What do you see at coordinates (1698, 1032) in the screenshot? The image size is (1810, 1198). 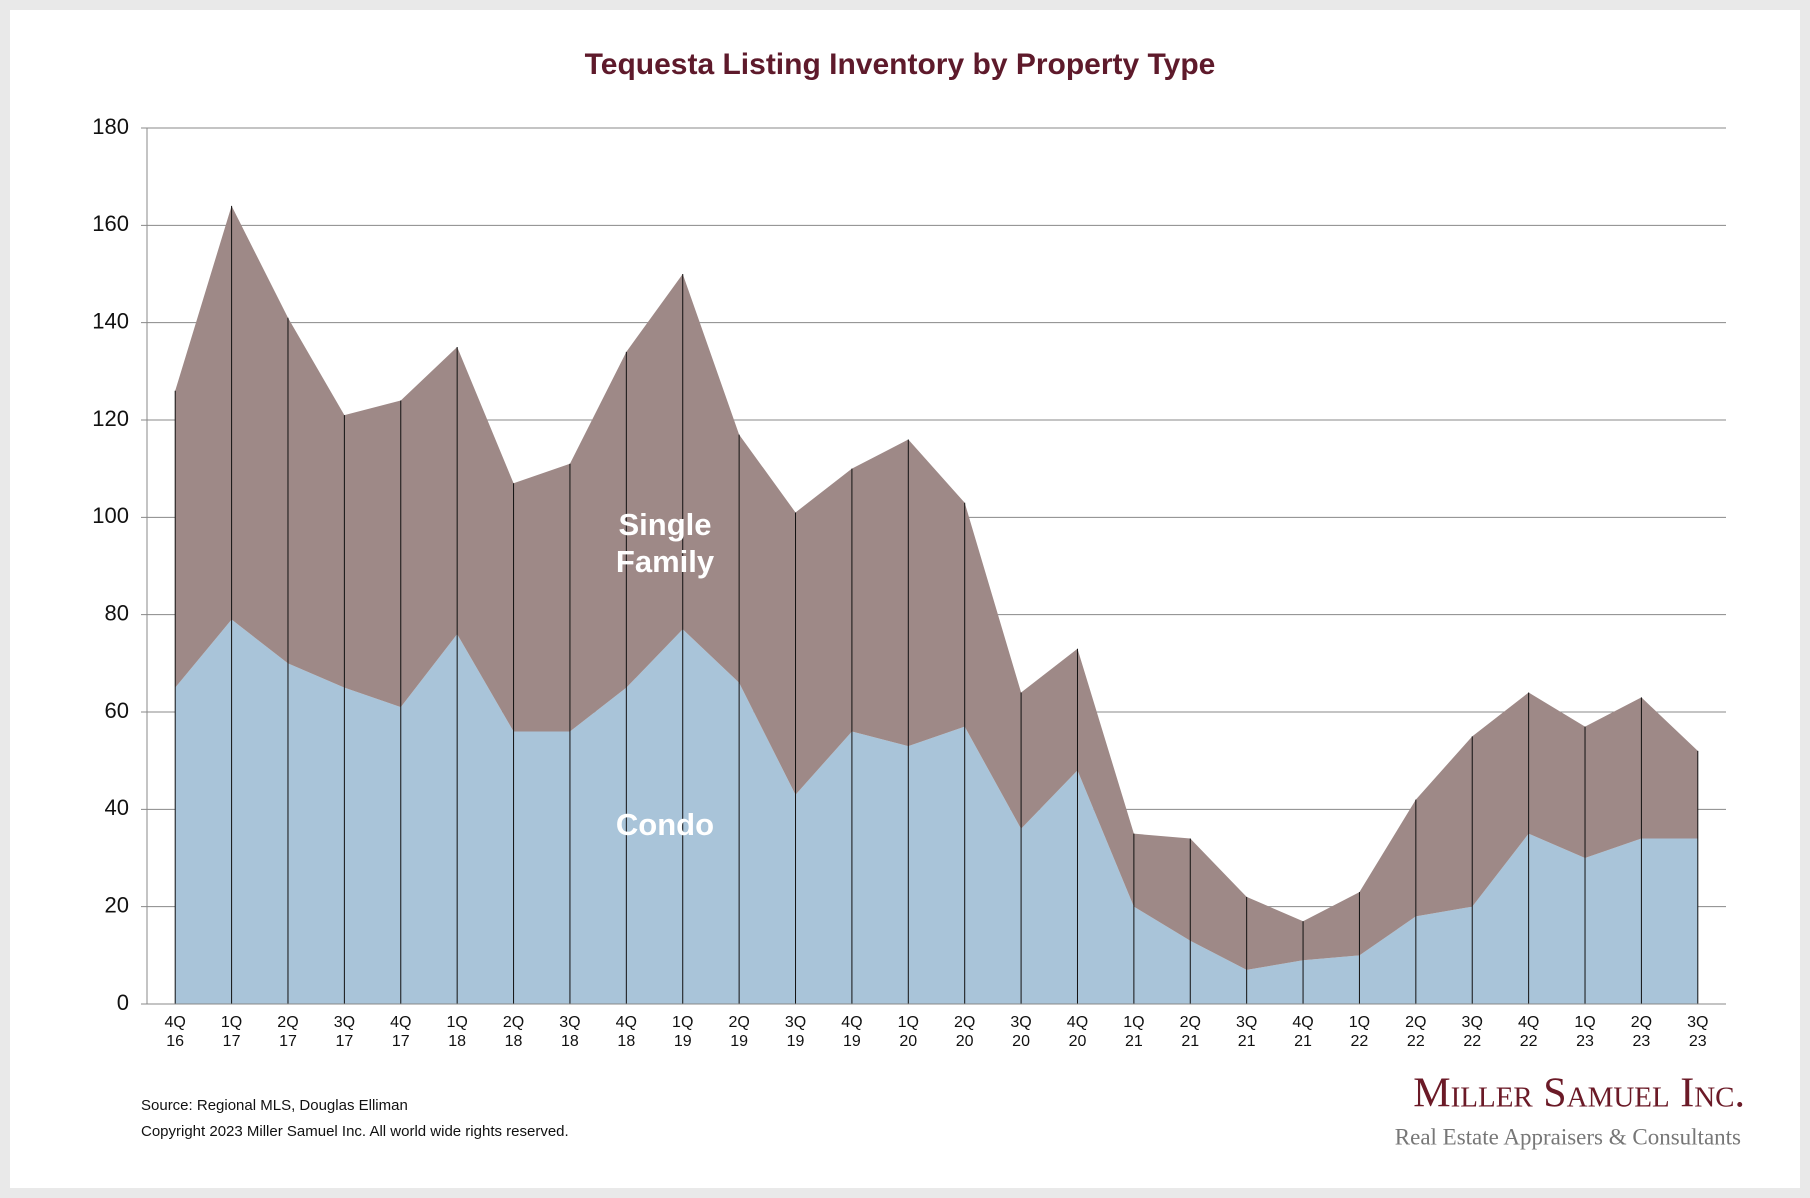 I see `x-tick-label: 3Q 23` at bounding box center [1698, 1032].